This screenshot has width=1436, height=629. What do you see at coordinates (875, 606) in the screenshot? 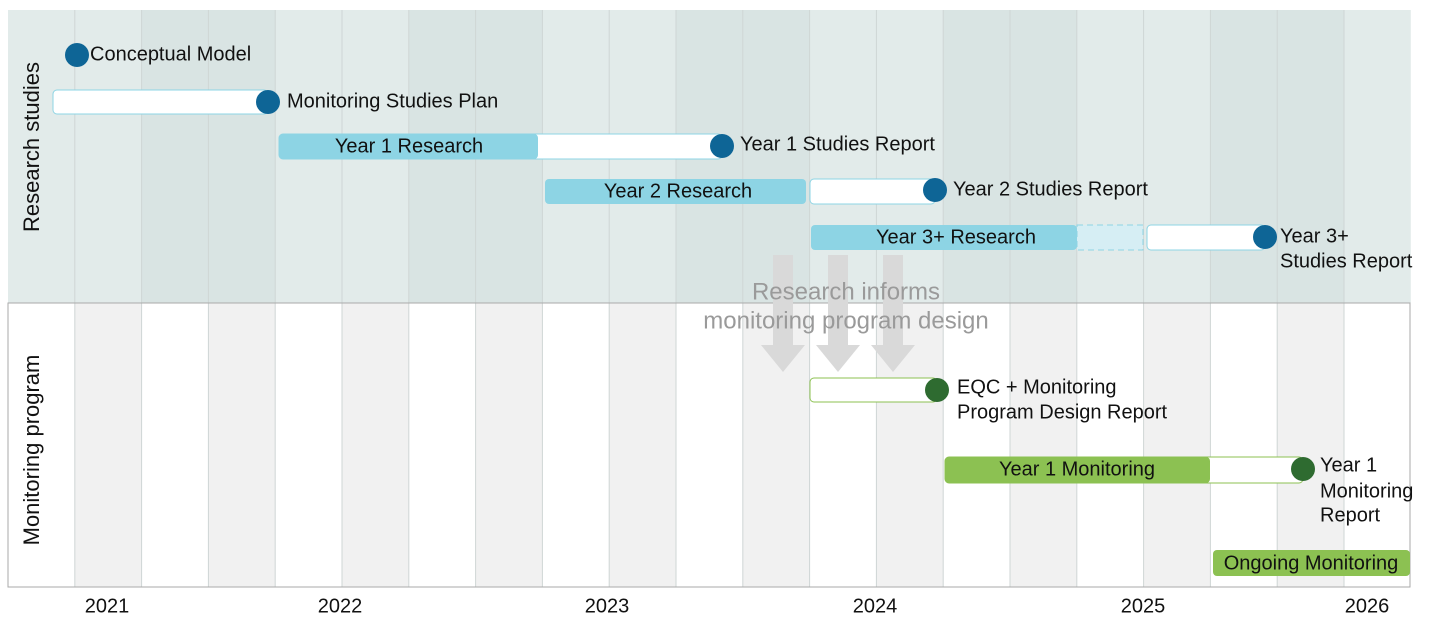
I see `year-label: 2024` at bounding box center [875, 606].